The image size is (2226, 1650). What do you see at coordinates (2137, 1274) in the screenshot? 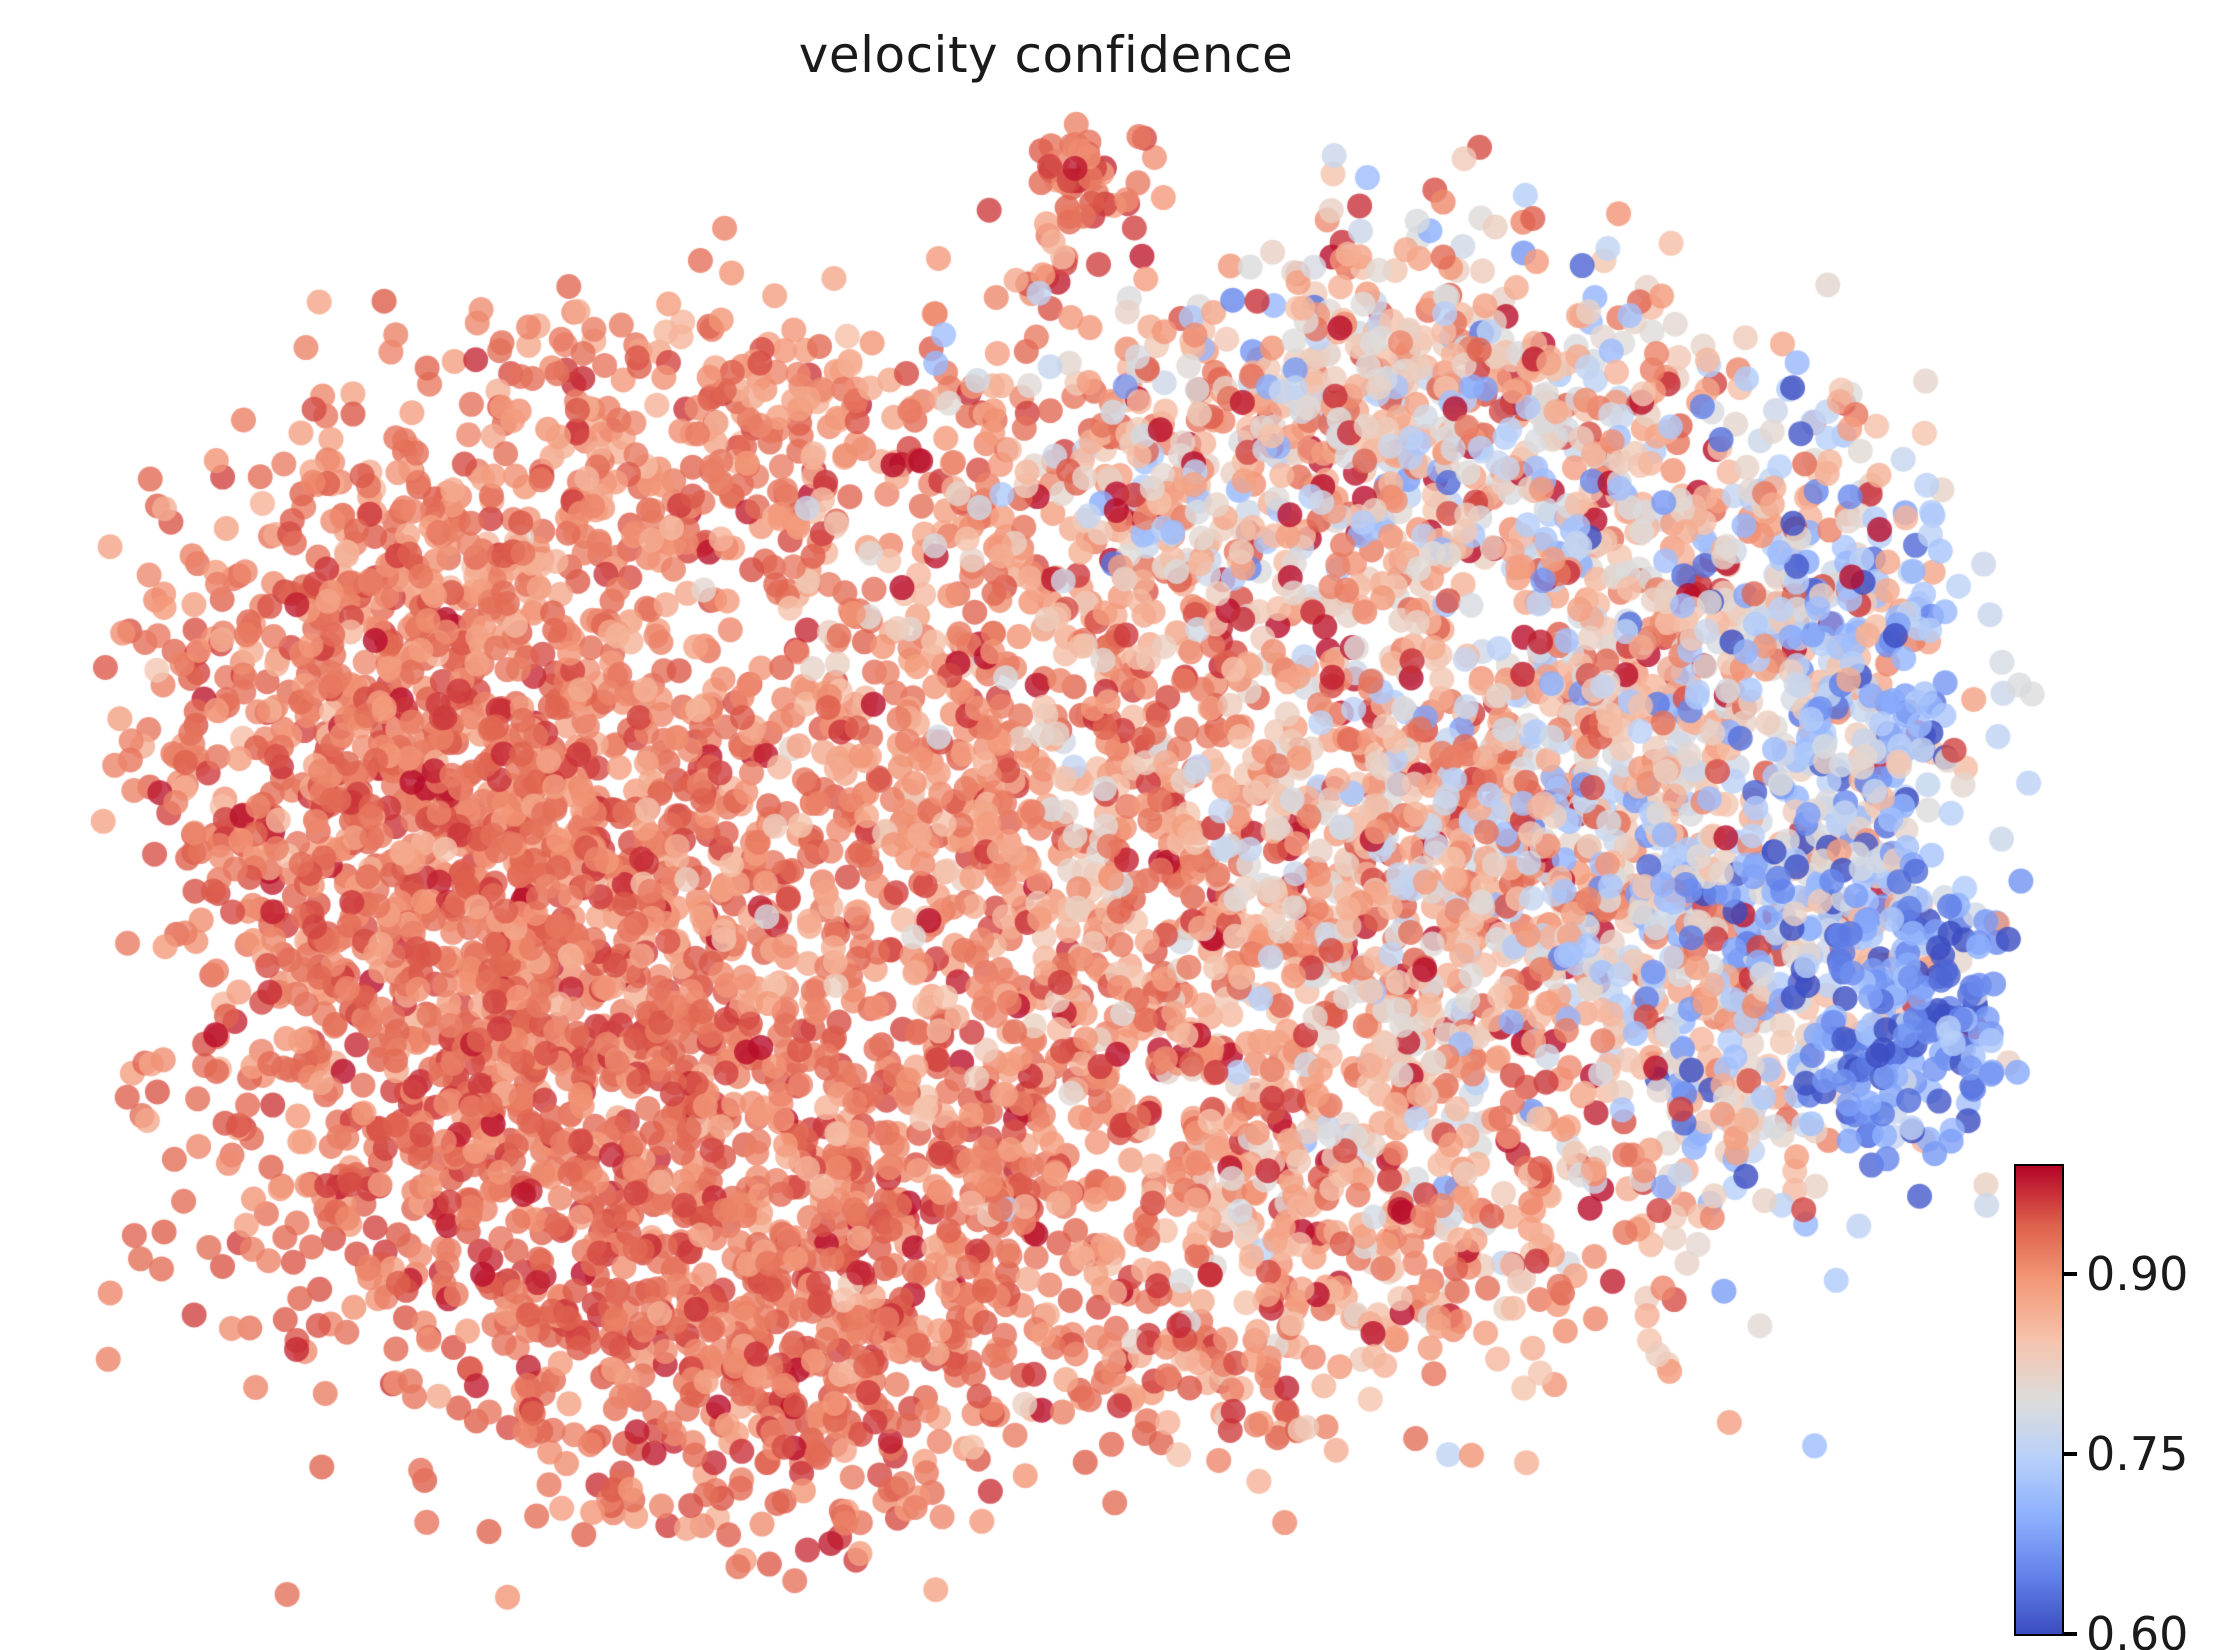
I see `colorbar-tick-label: 0.90` at bounding box center [2137, 1274].